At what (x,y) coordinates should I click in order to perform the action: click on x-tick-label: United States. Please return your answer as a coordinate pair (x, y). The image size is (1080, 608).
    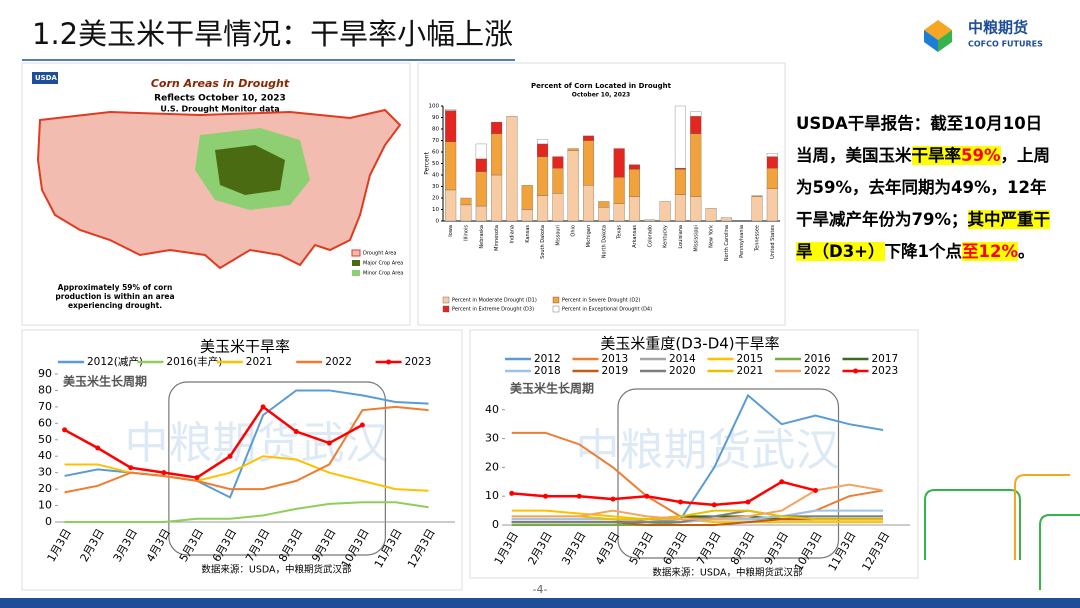
    Looking at the image, I should click on (773, 242).